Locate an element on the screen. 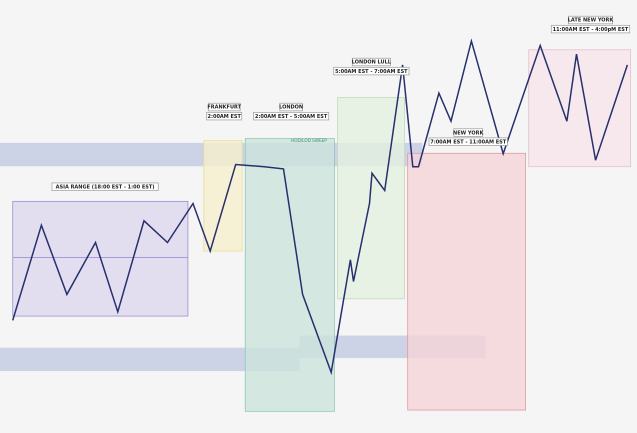  zone-late-new-york is located at coordinates (580, 108).